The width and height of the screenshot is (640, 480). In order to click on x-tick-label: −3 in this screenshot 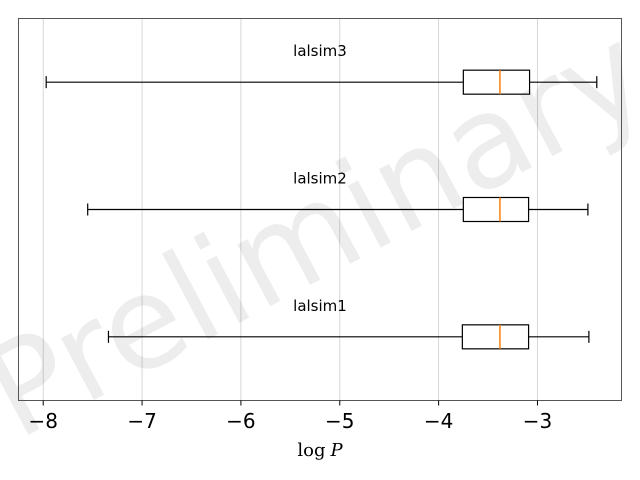, I will do `click(537, 421)`.